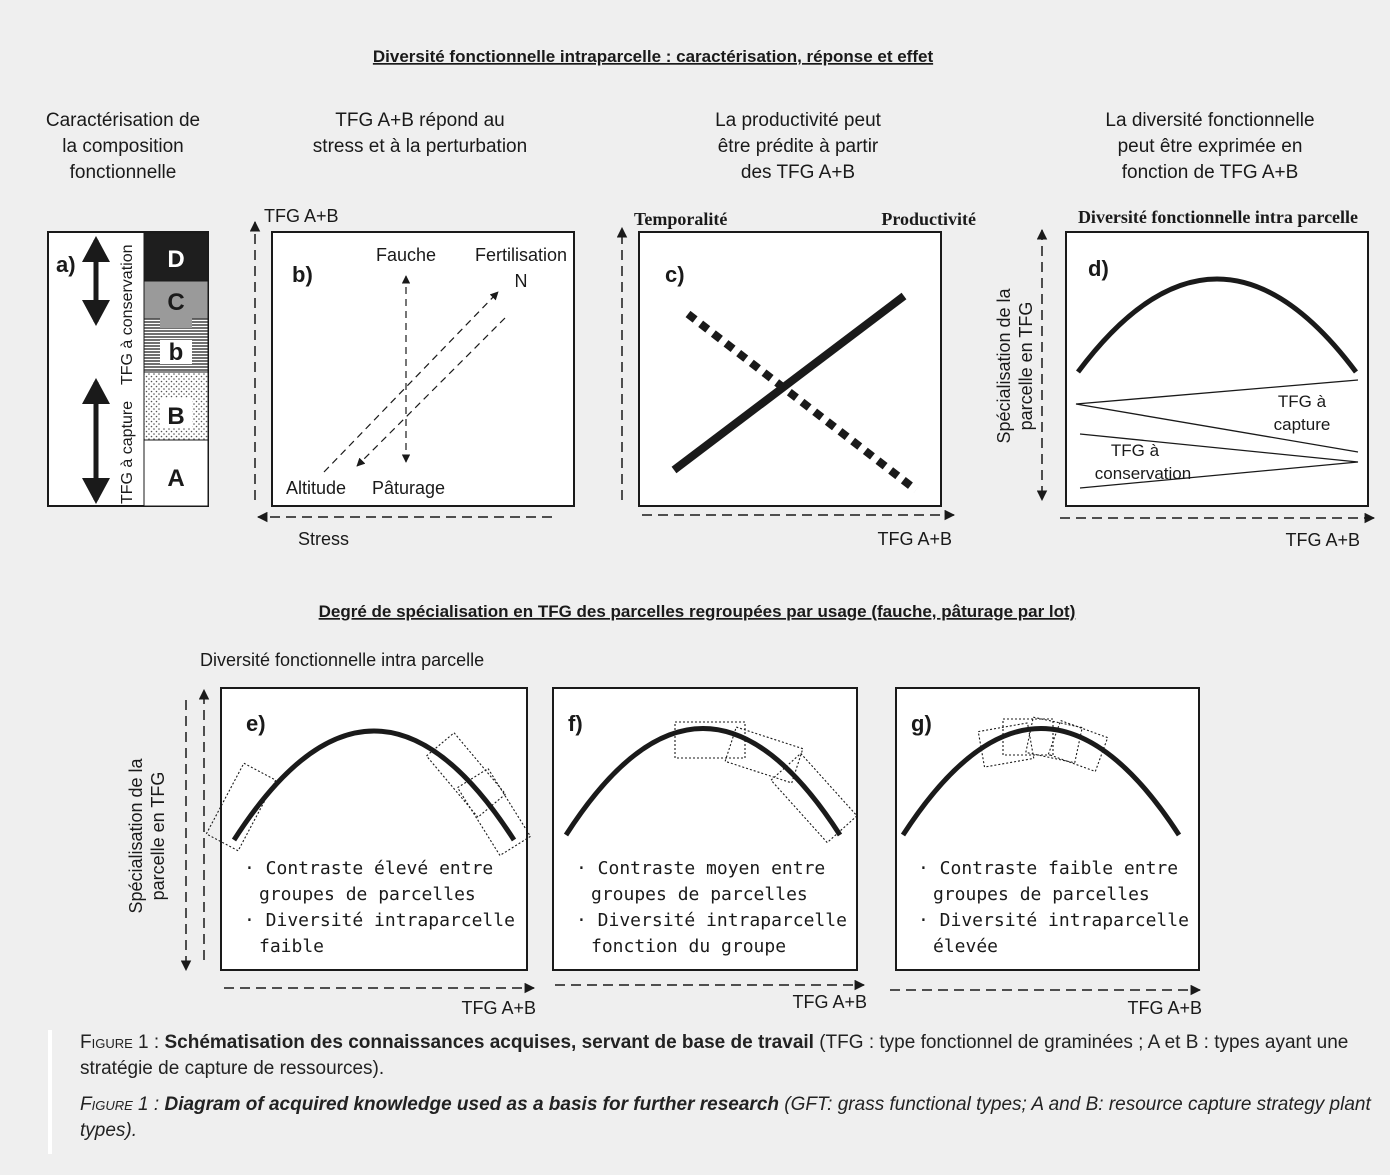  Describe the element at coordinates (928, 219) in the screenshot. I see `productivite-label: Productivité` at that location.